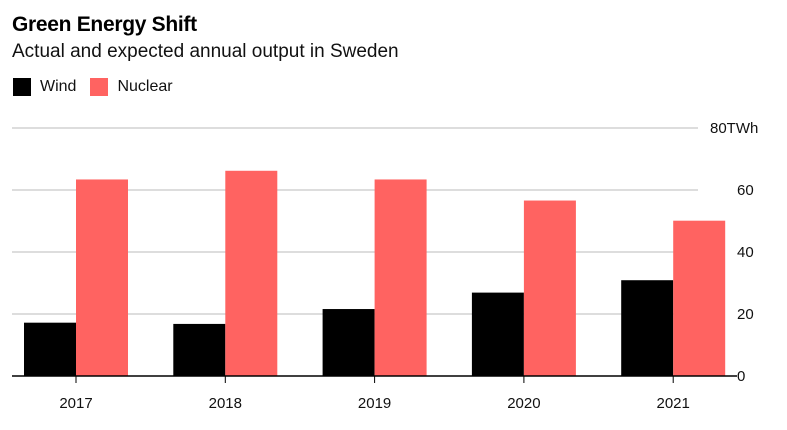  Describe the element at coordinates (50, 349) in the screenshot. I see `bar-wind-2017` at that location.